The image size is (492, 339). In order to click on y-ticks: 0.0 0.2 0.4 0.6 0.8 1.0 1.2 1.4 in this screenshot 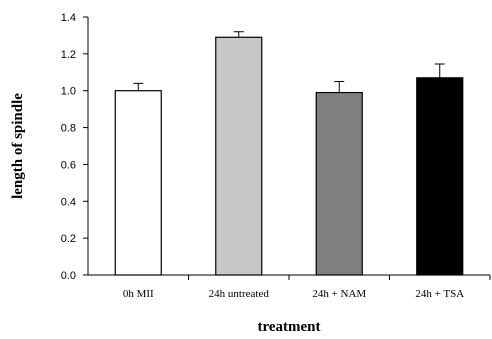, I will do `click(74, 147)`.